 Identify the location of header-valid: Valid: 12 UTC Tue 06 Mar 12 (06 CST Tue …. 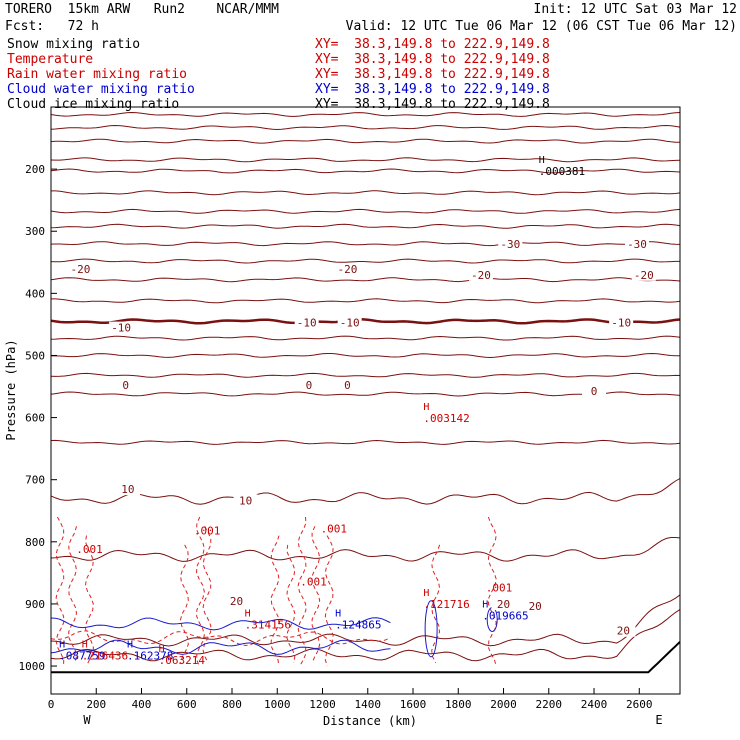
(541, 26).